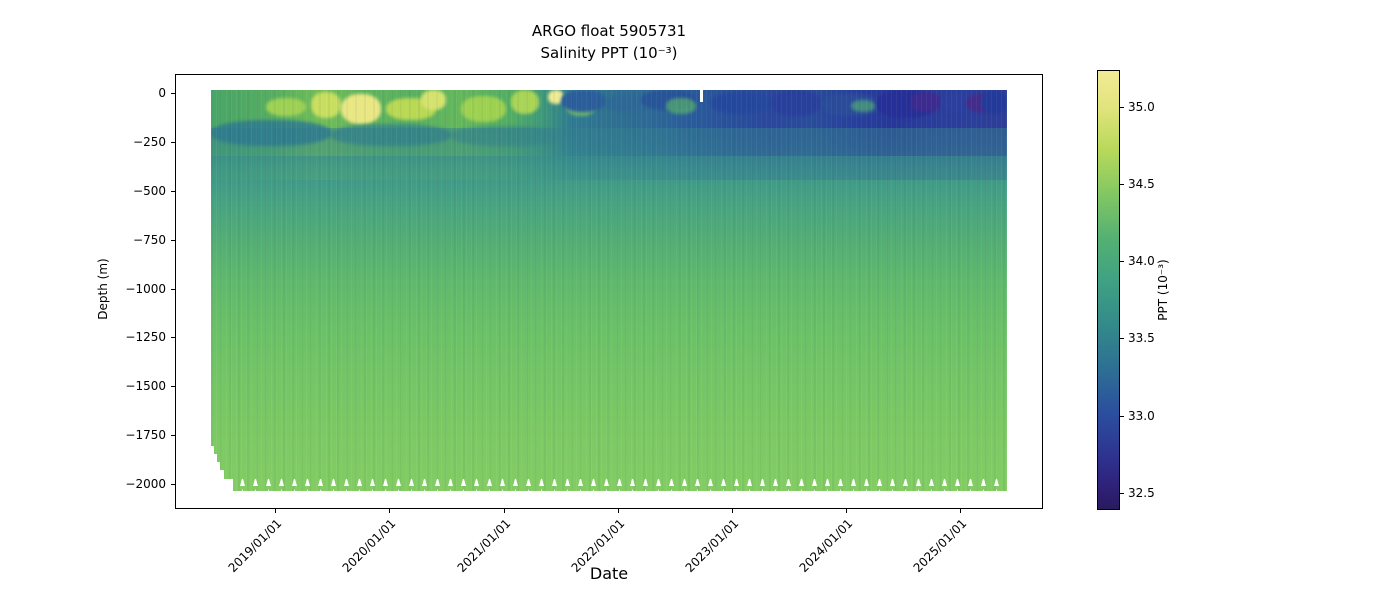  What do you see at coordinates (162, 93) in the screenshot?
I see `y-tick-label: 0` at bounding box center [162, 93].